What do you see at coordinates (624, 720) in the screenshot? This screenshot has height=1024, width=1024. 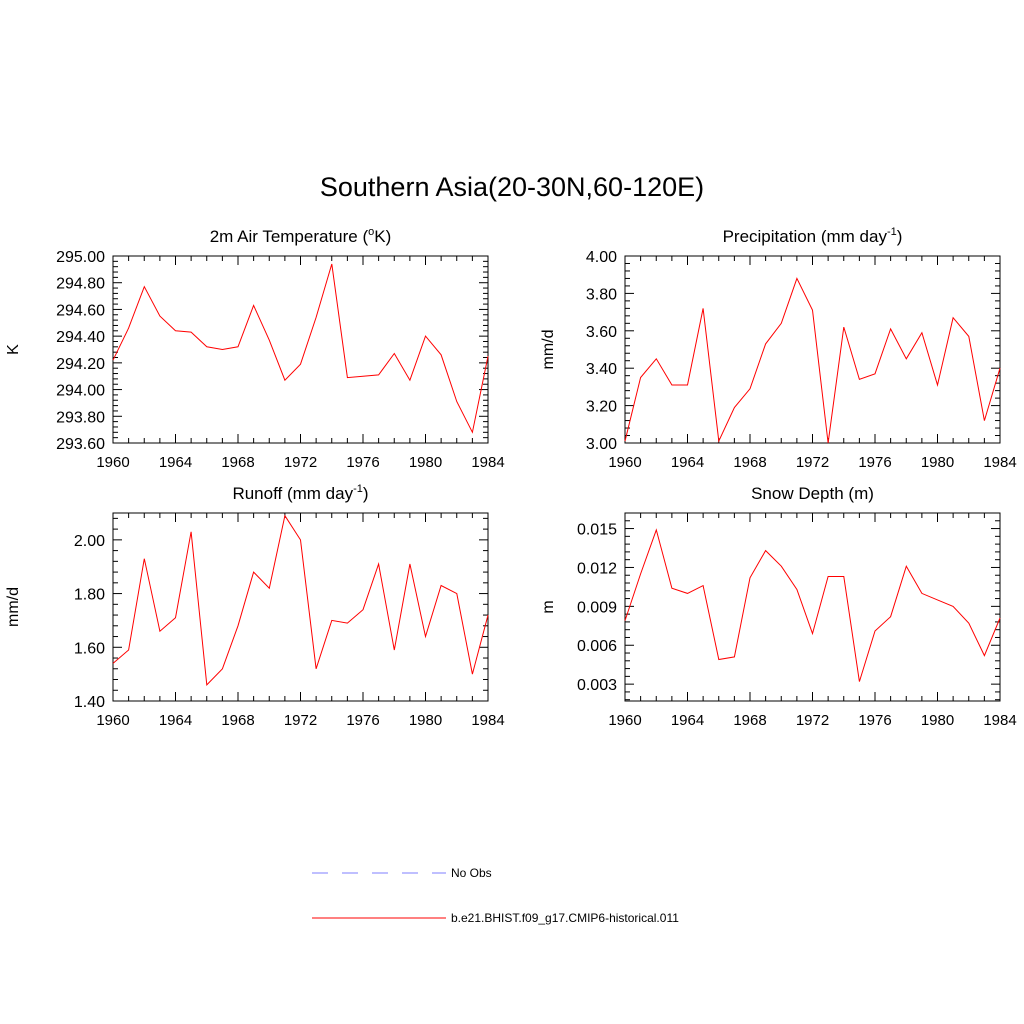 I see `snow-depth-xtick-label: 1960` at bounding box center [624, 720].